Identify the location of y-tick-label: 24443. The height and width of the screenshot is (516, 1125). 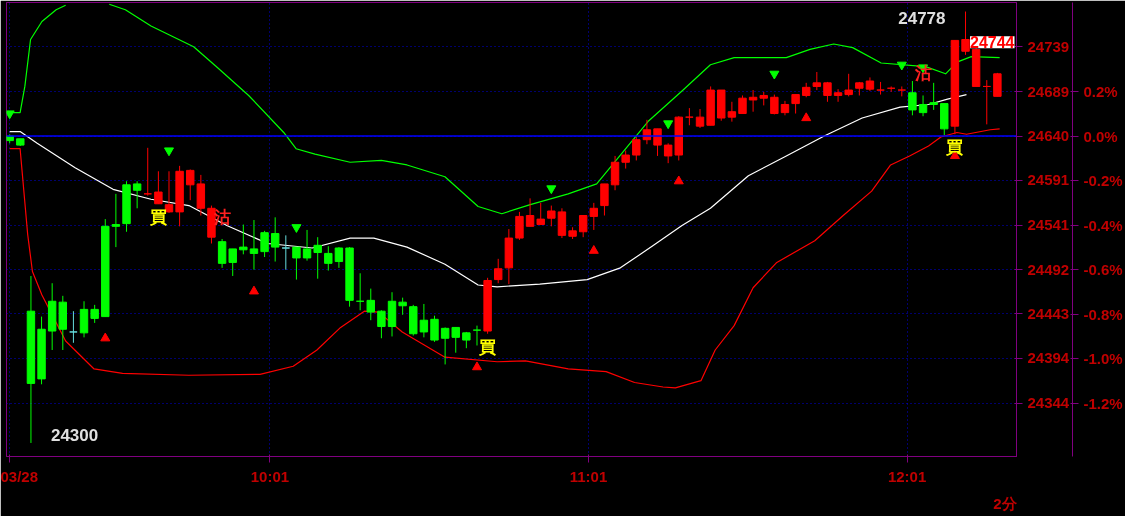
(1048, 313).